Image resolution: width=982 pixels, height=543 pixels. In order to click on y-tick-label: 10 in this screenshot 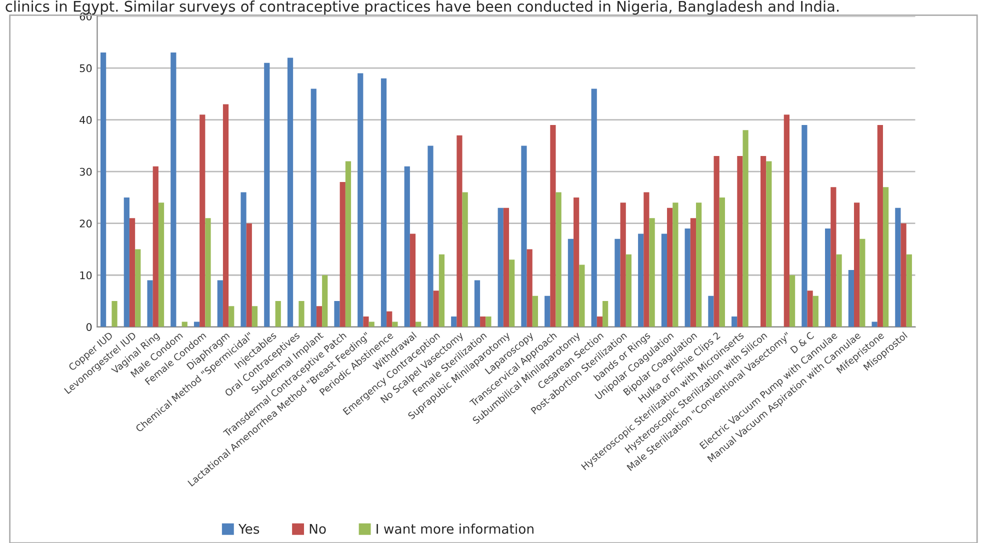, I will do `click(86, 275)`.